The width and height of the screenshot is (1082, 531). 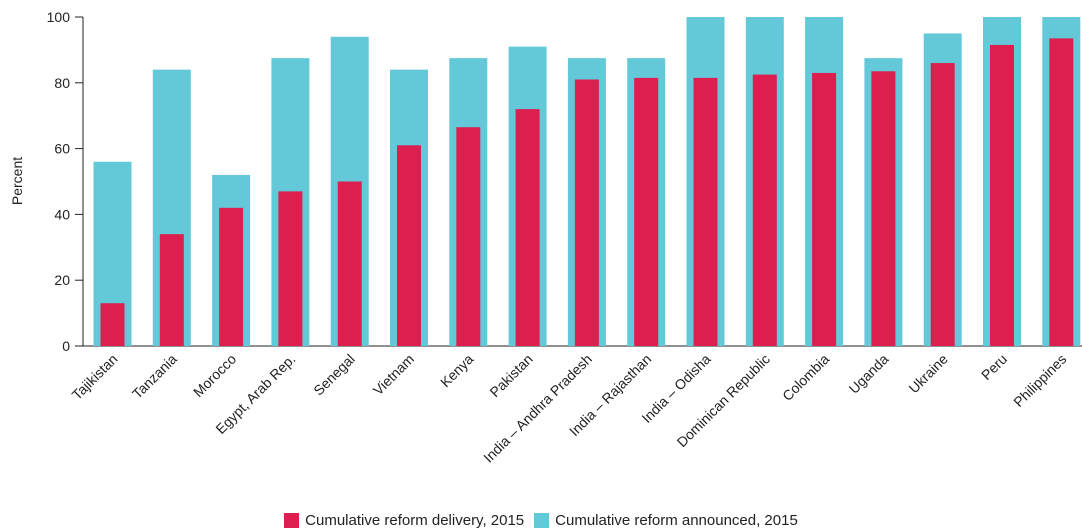 What do you see at coordinates (59, 17) in the screenshot?
I see `y-tick-label: 100` at bounding box center [59, 17].